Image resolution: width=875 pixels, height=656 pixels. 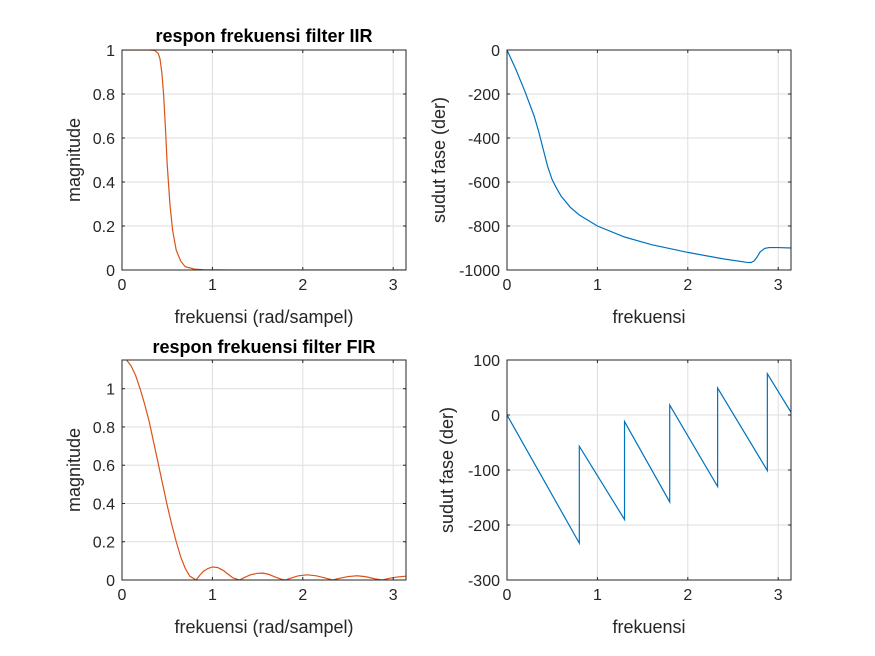 I want to click on y-tick-label: -400, so click(x=484, y=139).